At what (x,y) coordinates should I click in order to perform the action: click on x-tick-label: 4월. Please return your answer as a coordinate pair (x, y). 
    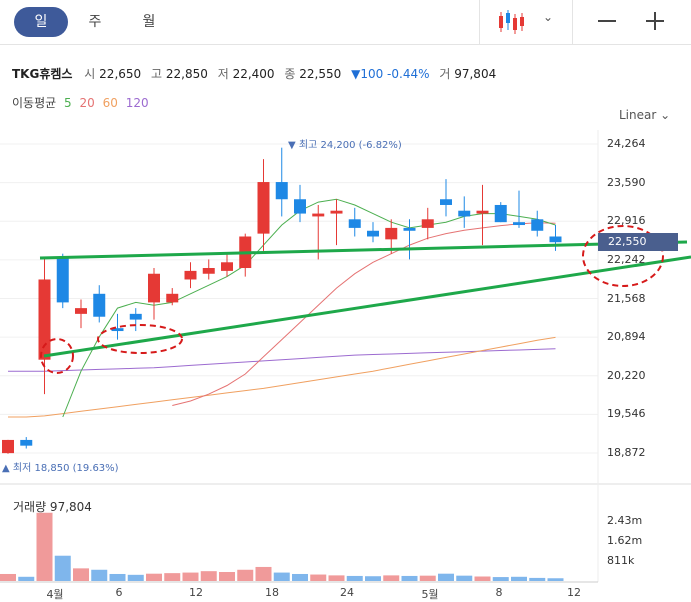
    Looking at the image, I should click on (55, 594).